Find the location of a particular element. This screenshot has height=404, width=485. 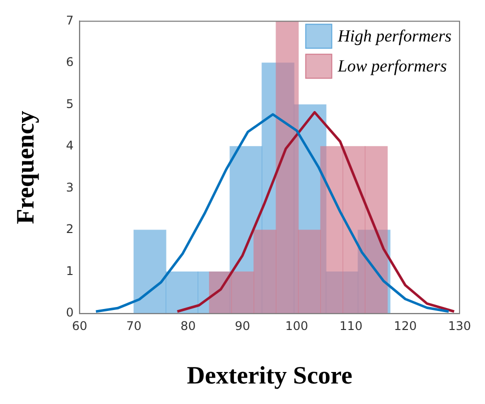

x-axis-title: Dexterity Score is located at coordinates (269, 376).